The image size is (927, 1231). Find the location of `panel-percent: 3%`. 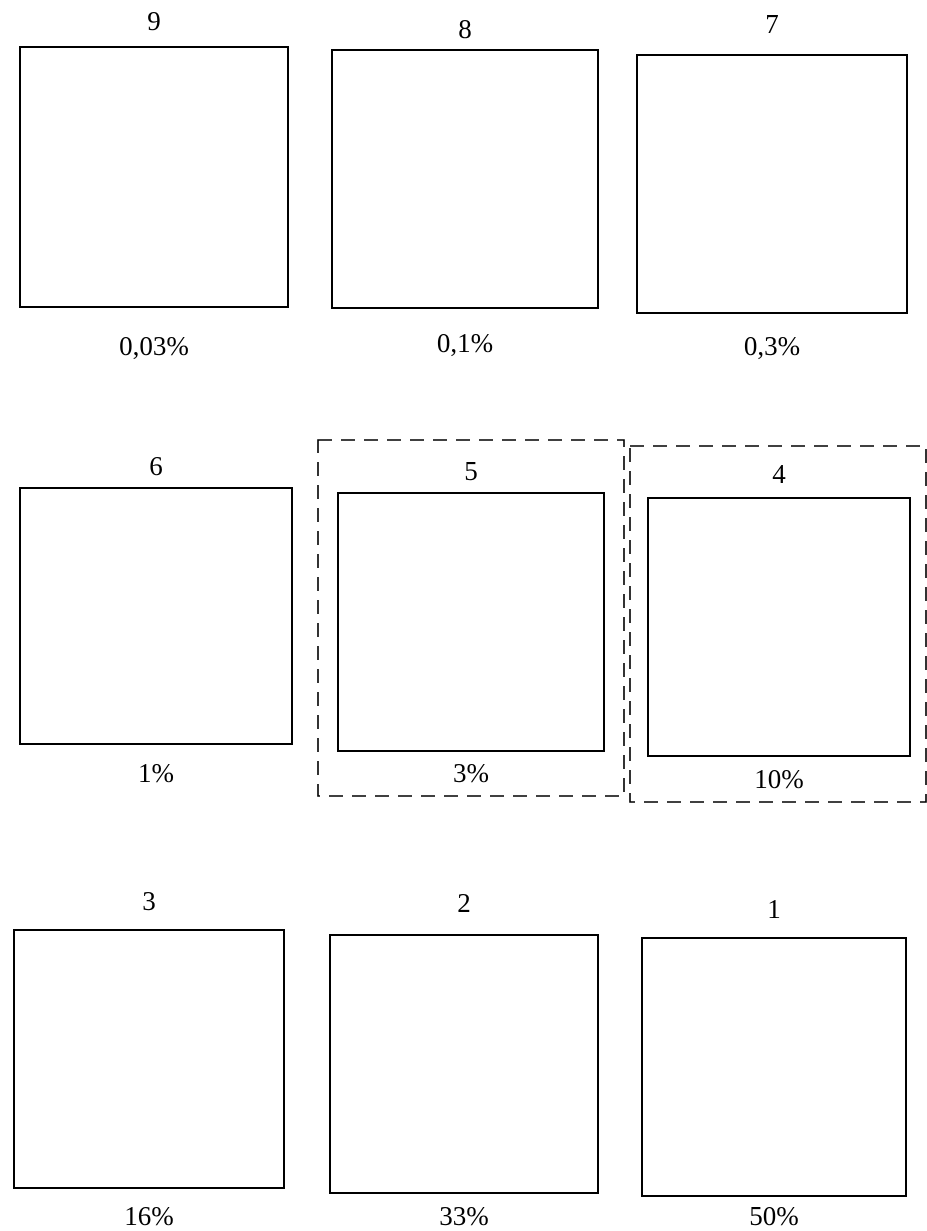

panel-percent: 3% is located at coordinates (471, 773).